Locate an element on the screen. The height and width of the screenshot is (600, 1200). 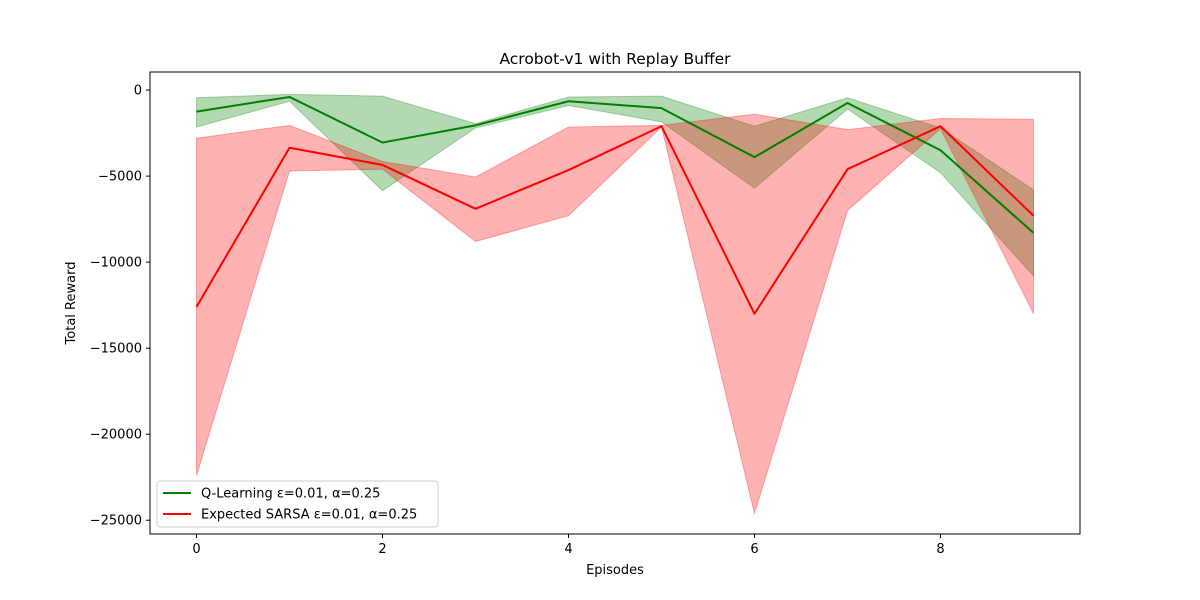
x-tick-label: 0 is located at coordinates (196, 549).